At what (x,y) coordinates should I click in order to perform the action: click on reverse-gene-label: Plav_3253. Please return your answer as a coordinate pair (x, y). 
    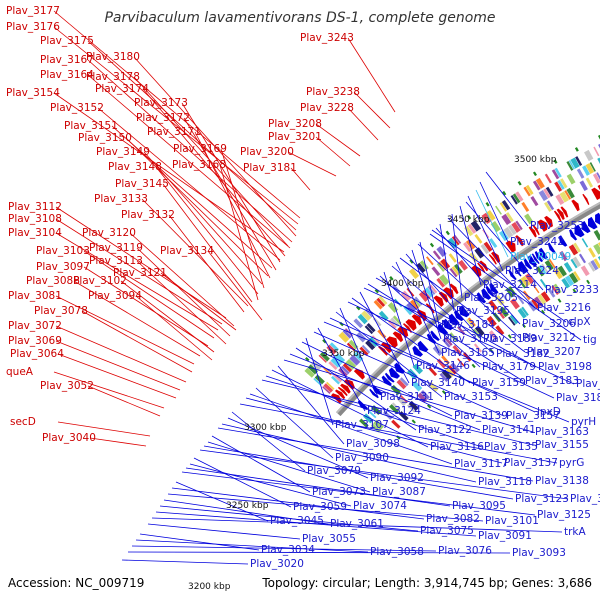
    Looking at the image, I should click on (557, 226).